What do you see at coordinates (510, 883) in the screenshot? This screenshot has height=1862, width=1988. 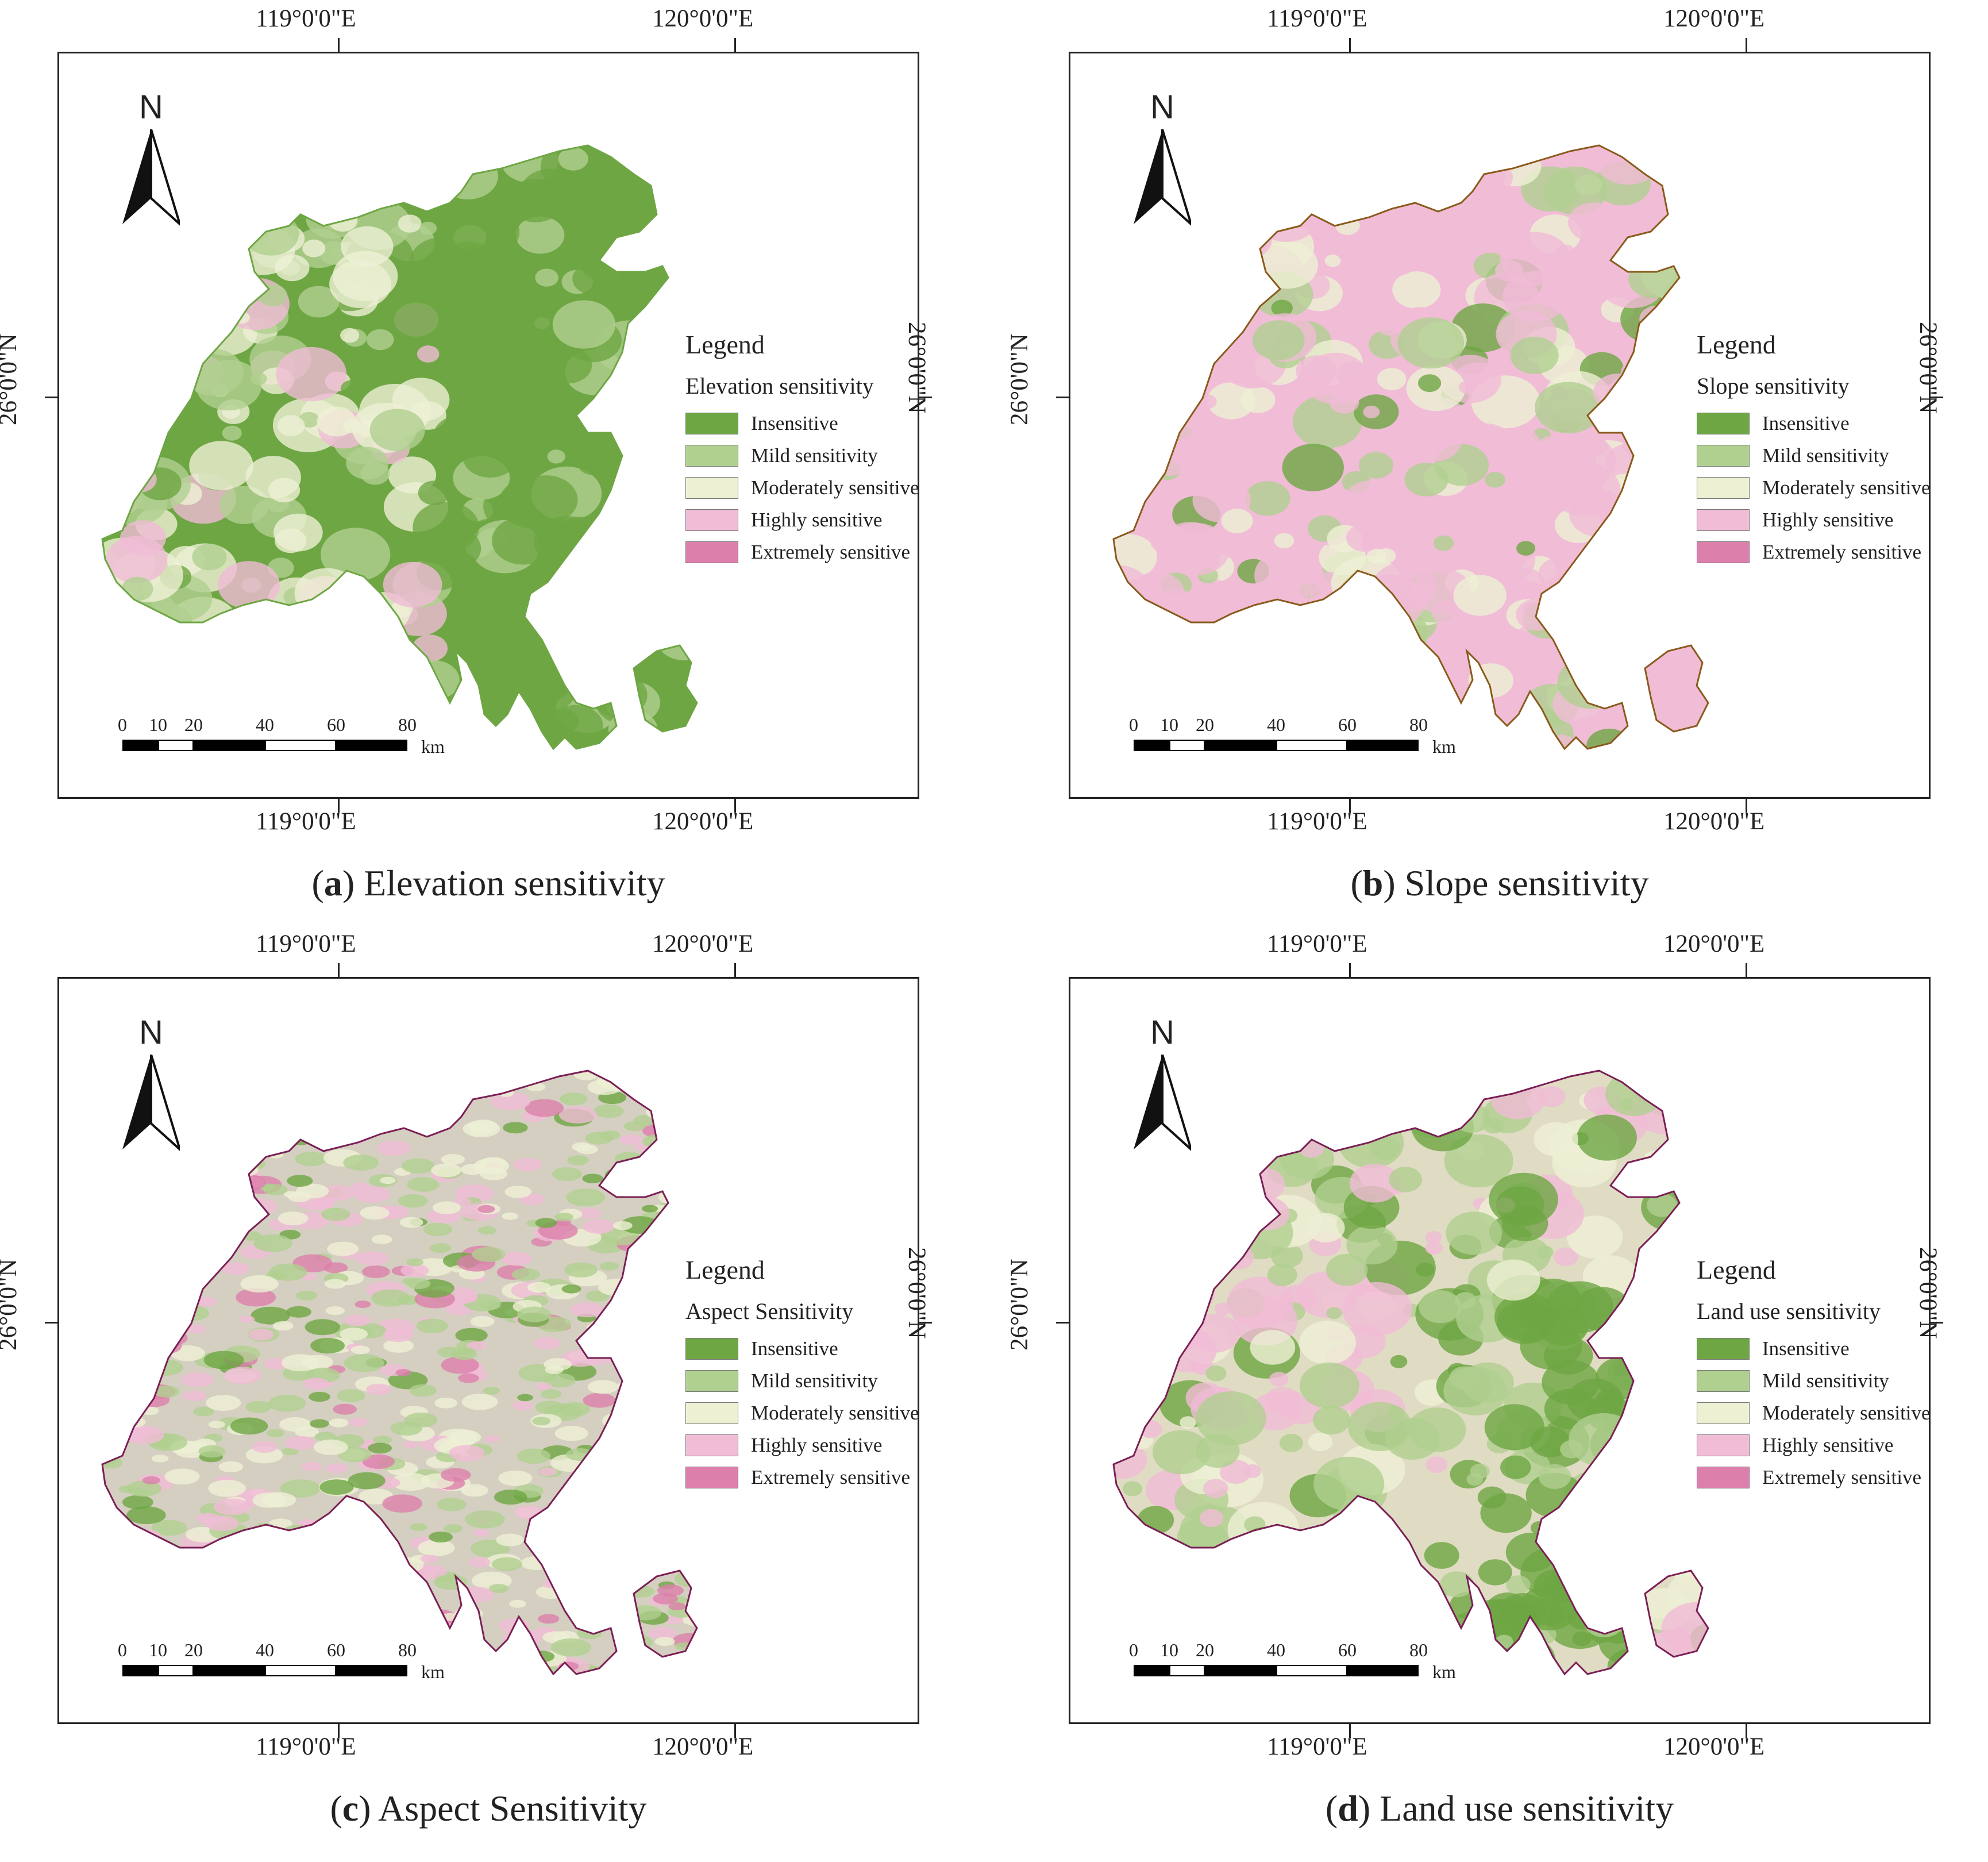 I see `panel-caption-text: Elevation sensitivity` at bounding box center [510, 883].